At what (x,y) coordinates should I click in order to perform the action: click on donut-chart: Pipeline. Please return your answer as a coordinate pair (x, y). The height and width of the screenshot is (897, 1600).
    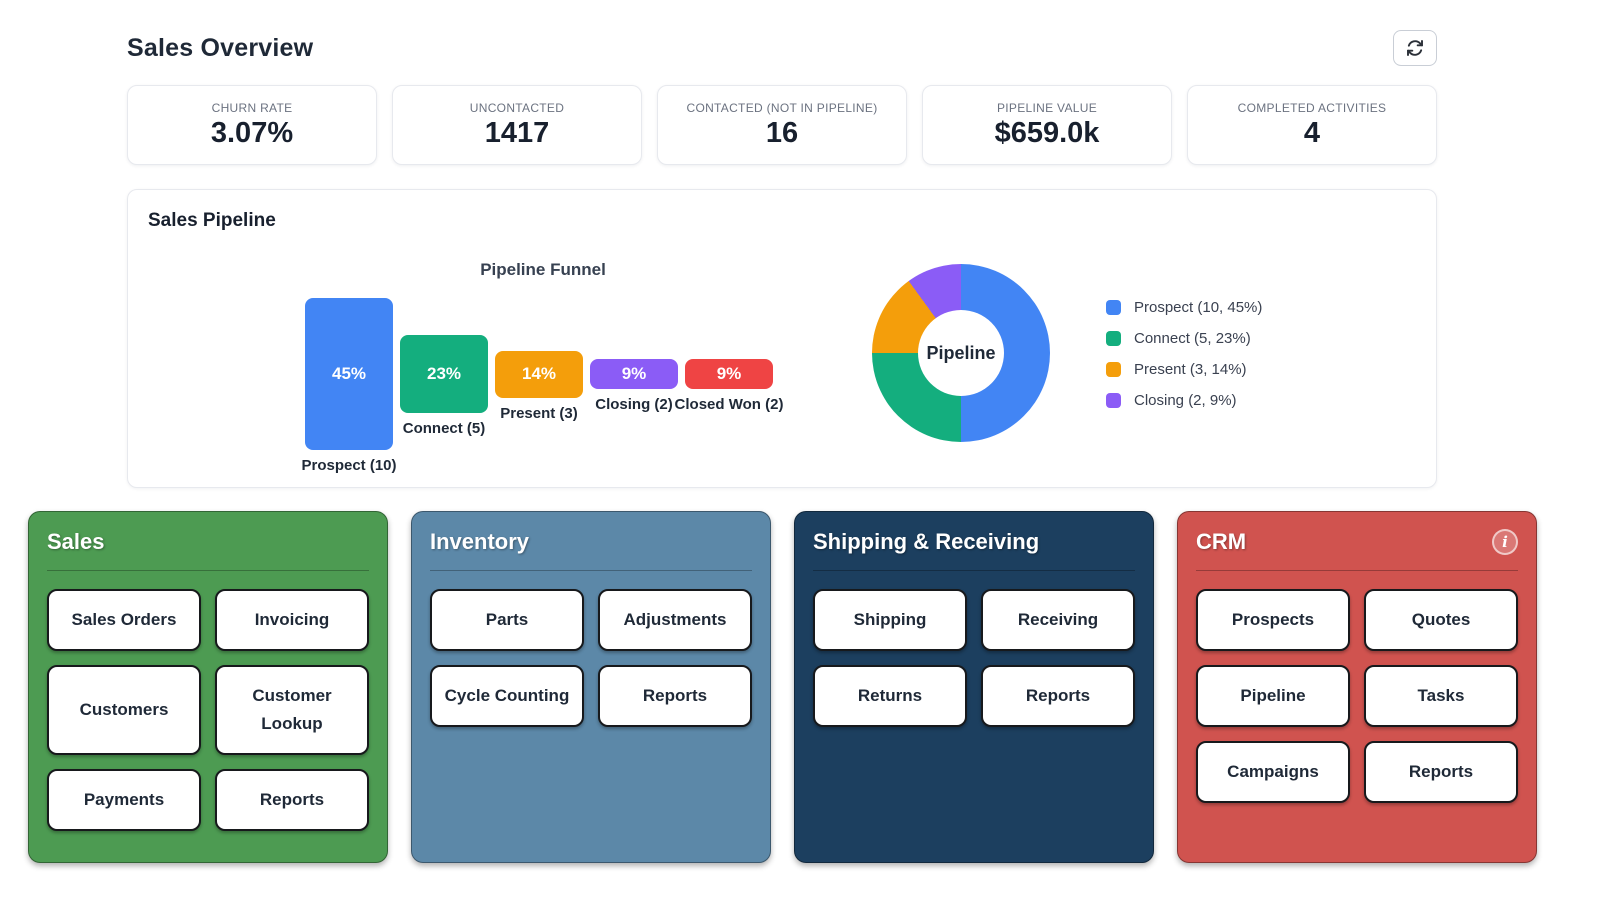
    Looking at the image, I should click on (961, 353).